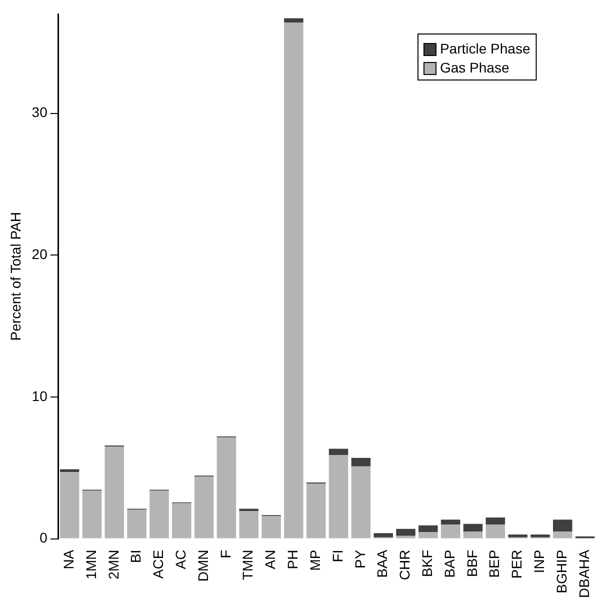 The width and height of the screenshot is (605, 605). Describe the element at coordinates (15, 276) in the screenshot. I see `y-axis-title: Percent of Total PAH` at that location.